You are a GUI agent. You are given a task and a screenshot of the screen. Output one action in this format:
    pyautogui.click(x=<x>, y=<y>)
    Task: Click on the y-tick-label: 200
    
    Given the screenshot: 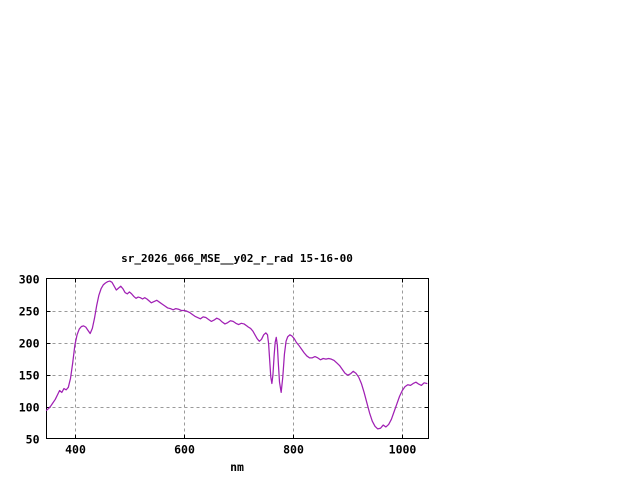 What is the action you would take?
    pyautogui.click(x=29, y=344)
    